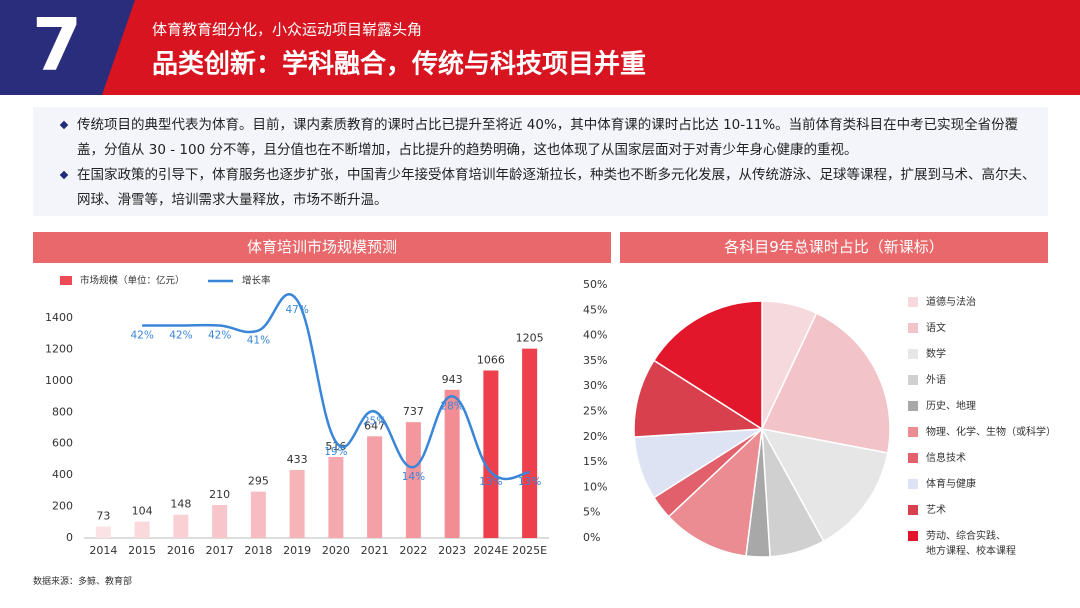 This screenshot has height=608, width=1080. I want to click on header-number-block, so click(67, 47).